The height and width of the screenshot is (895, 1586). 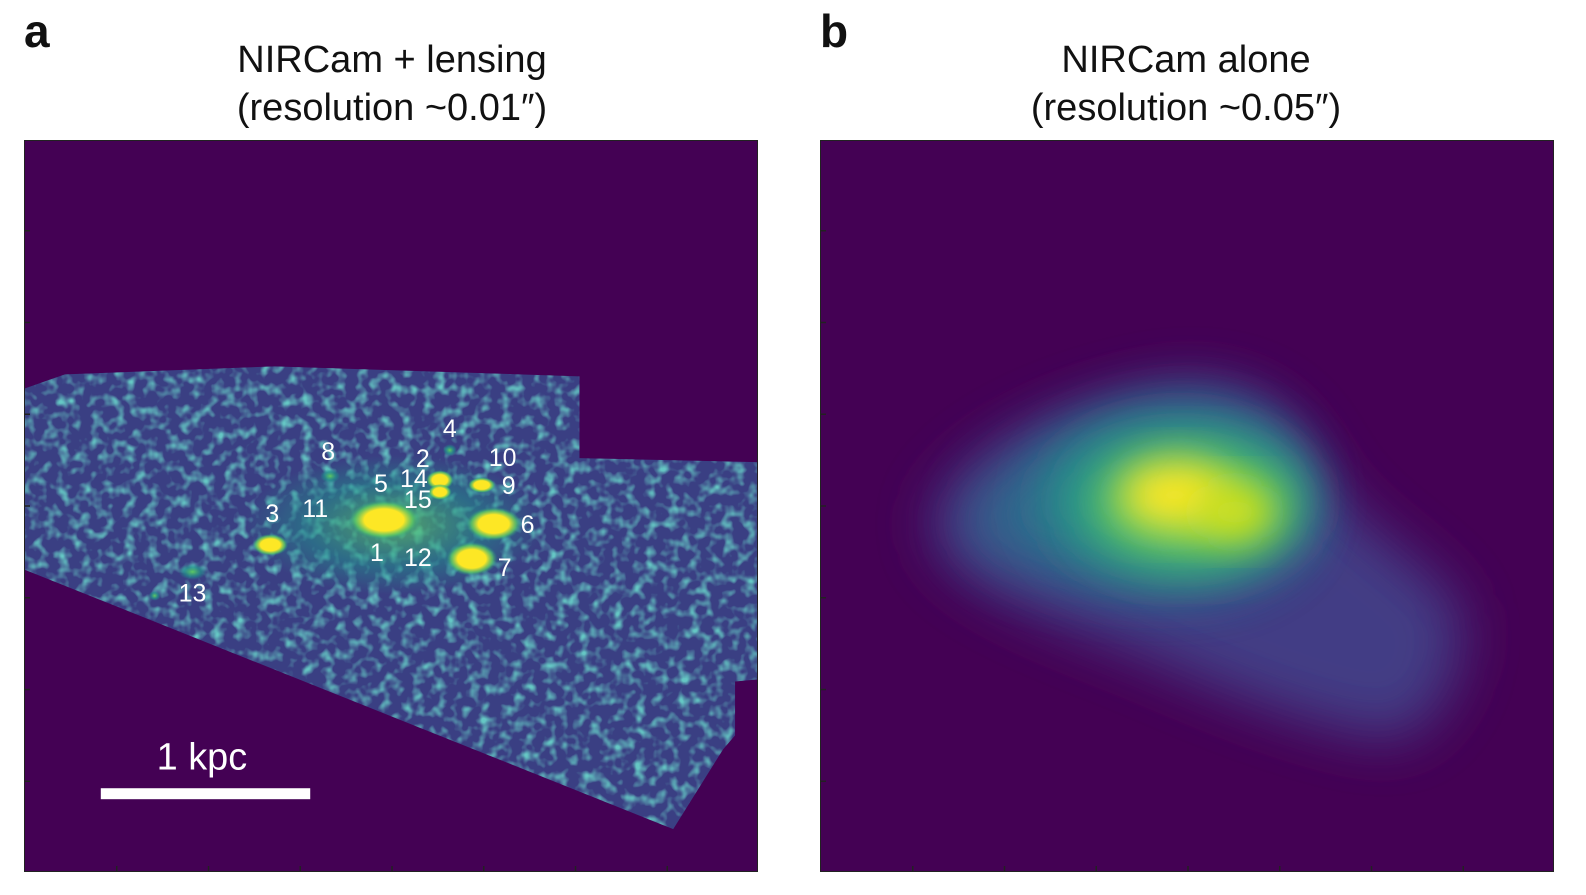 What do you see at coordinates (392, 108) in the screenshot?
I see `panel-a-title-line2: (resolution ~0.01″)` at bounding box center [392, 108].